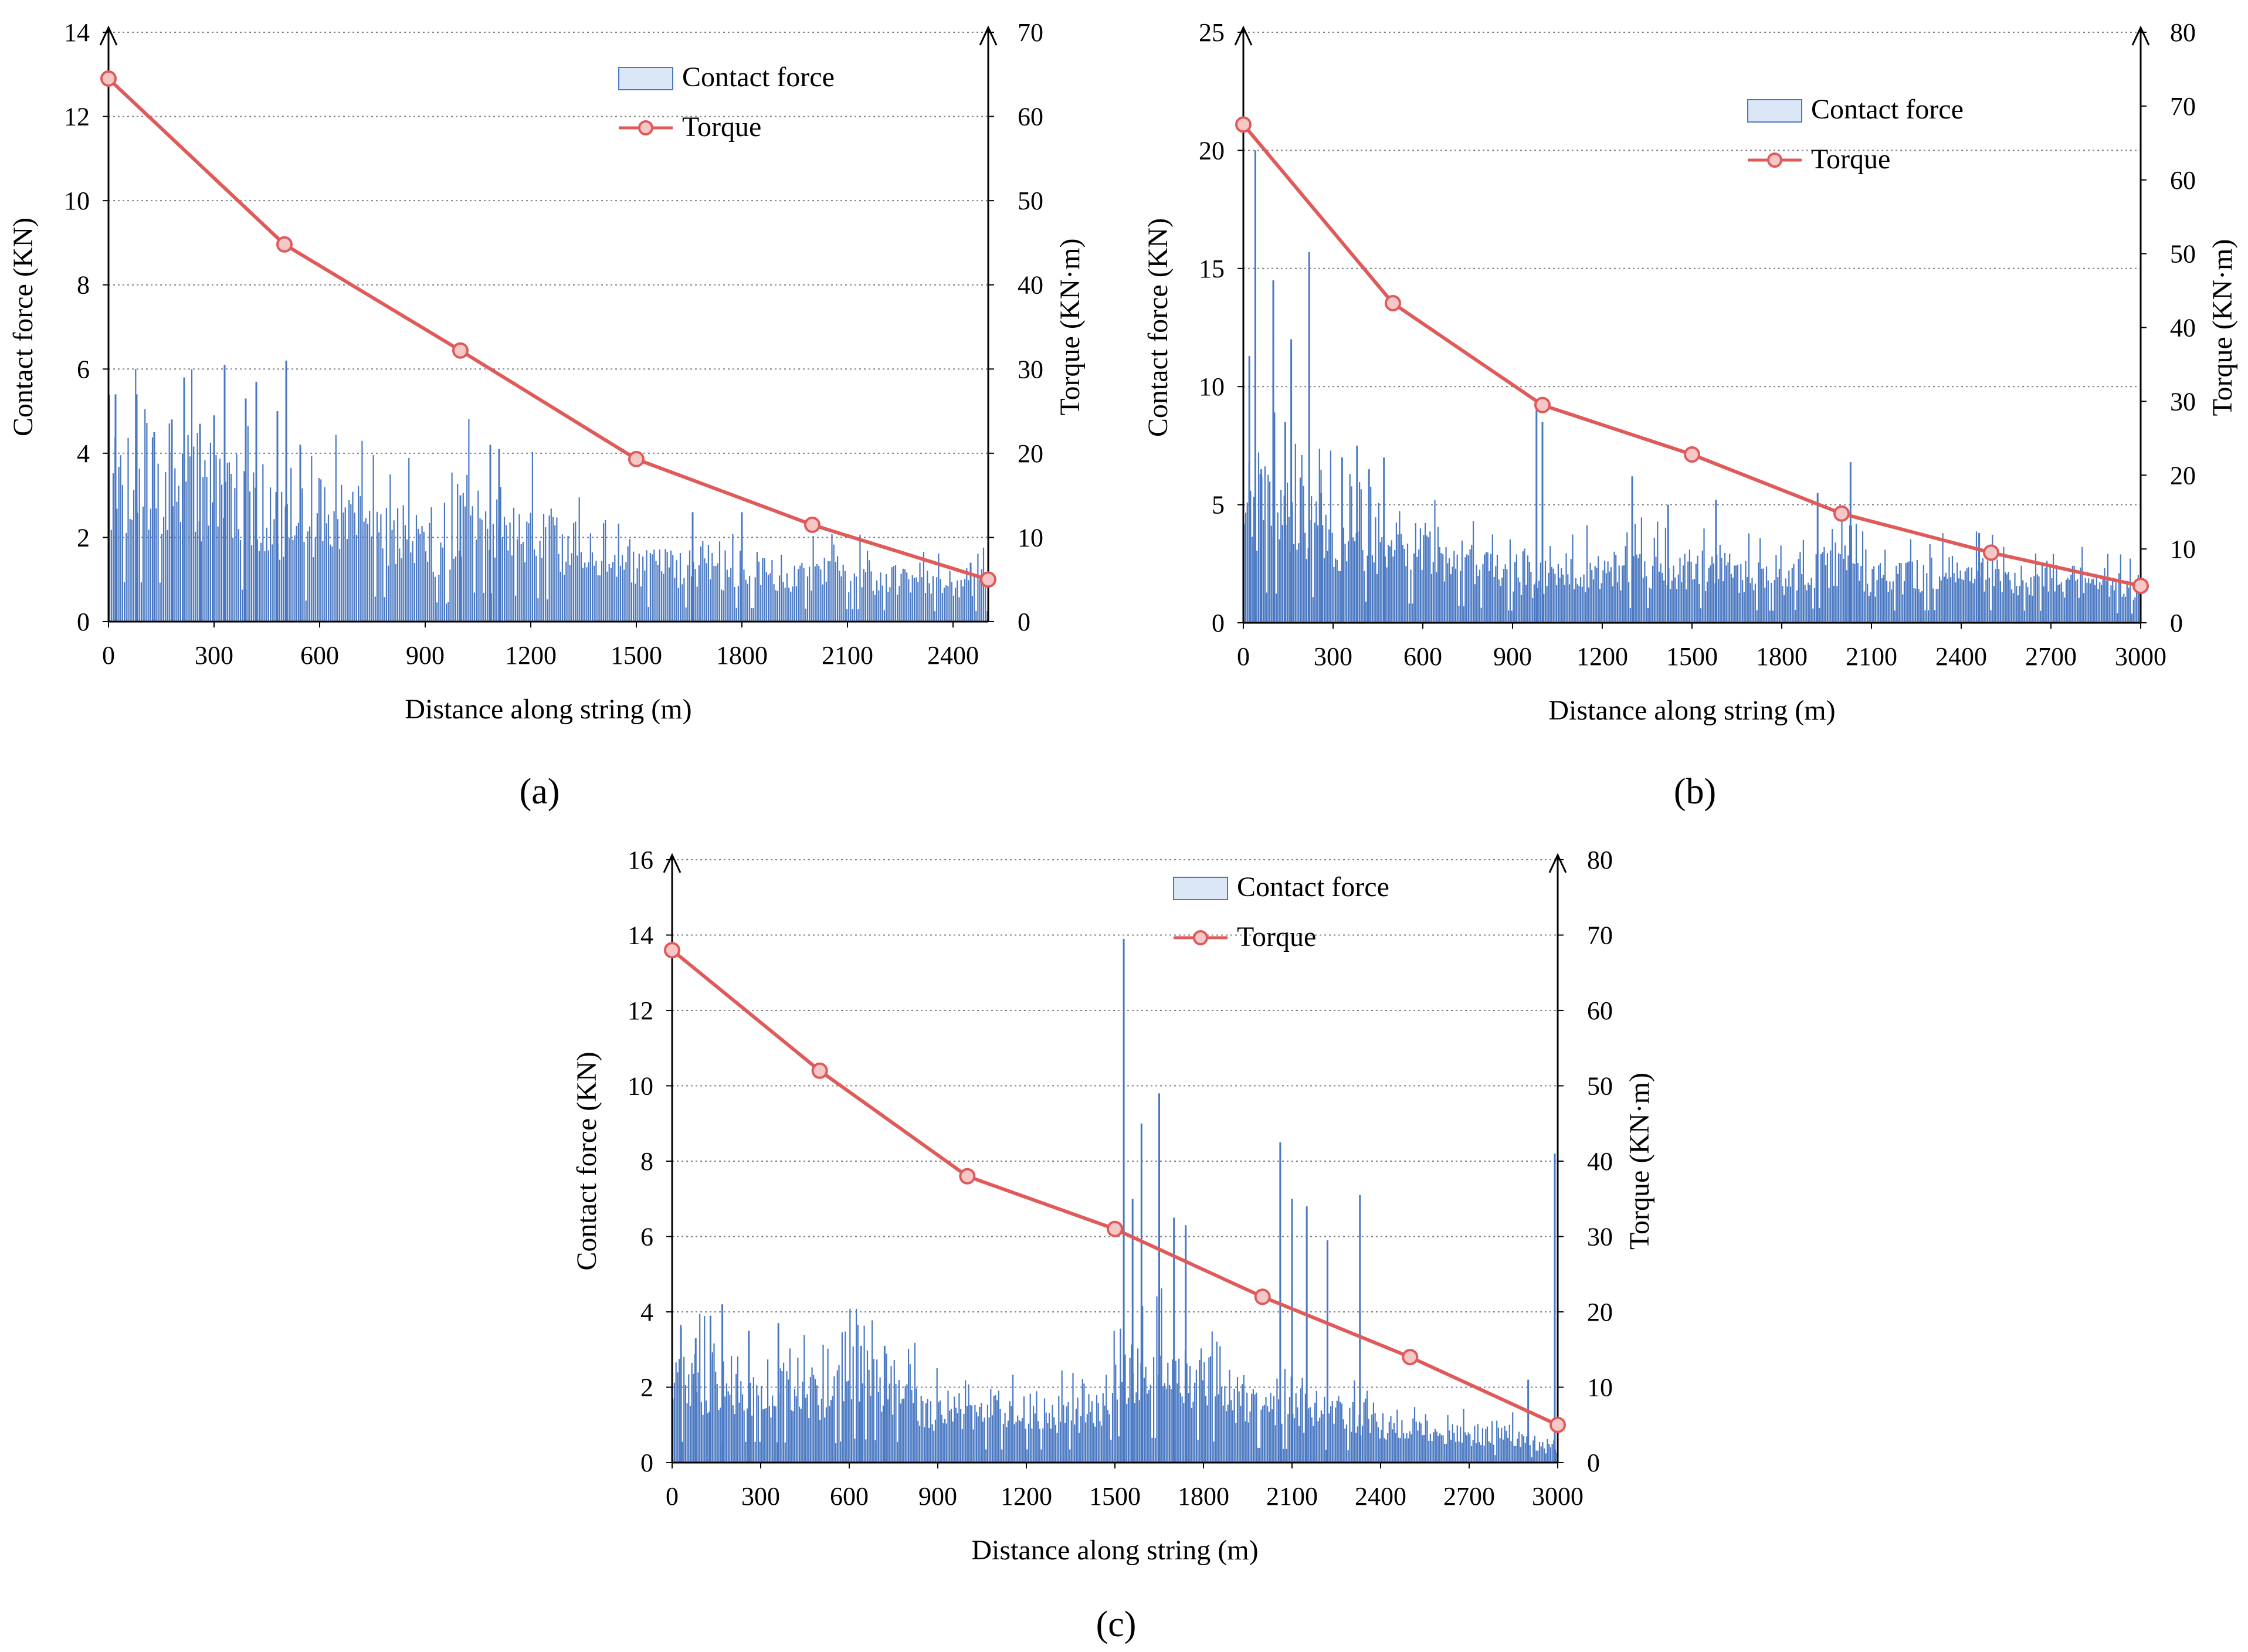 This screenshot has height=1652, width=2248. What do you see at coordinates (988, 35) in the screenshot?
I see `y-axis-right-arrow` at bounding box center [988, 35].